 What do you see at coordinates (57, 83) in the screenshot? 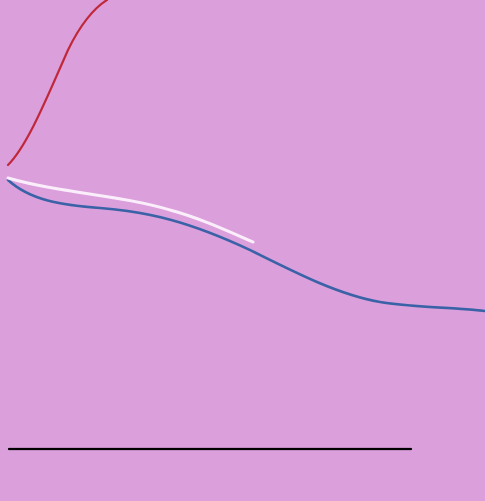
I see `red-curve` at bounding box center [57, 83].